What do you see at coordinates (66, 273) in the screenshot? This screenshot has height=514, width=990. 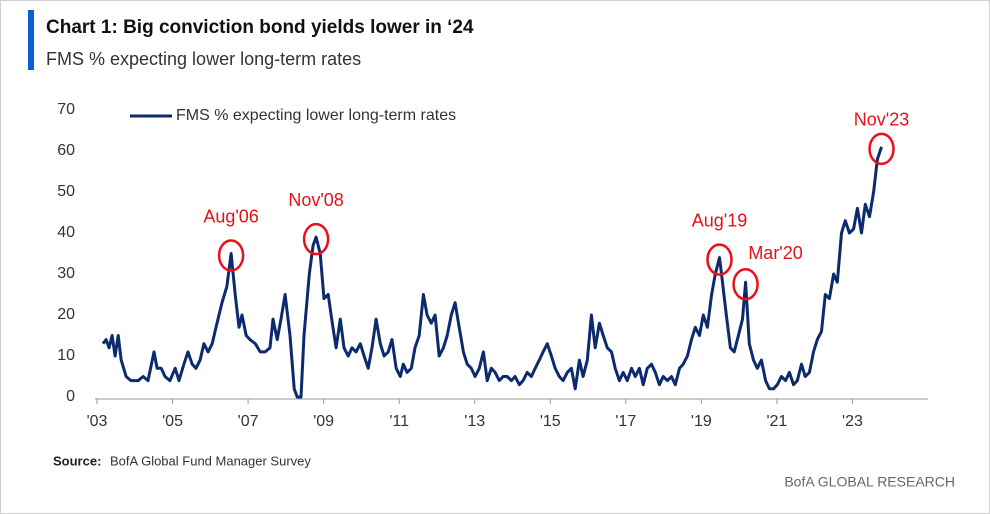 I see `y-tick-label: 30` at bounding box center [66, 273].